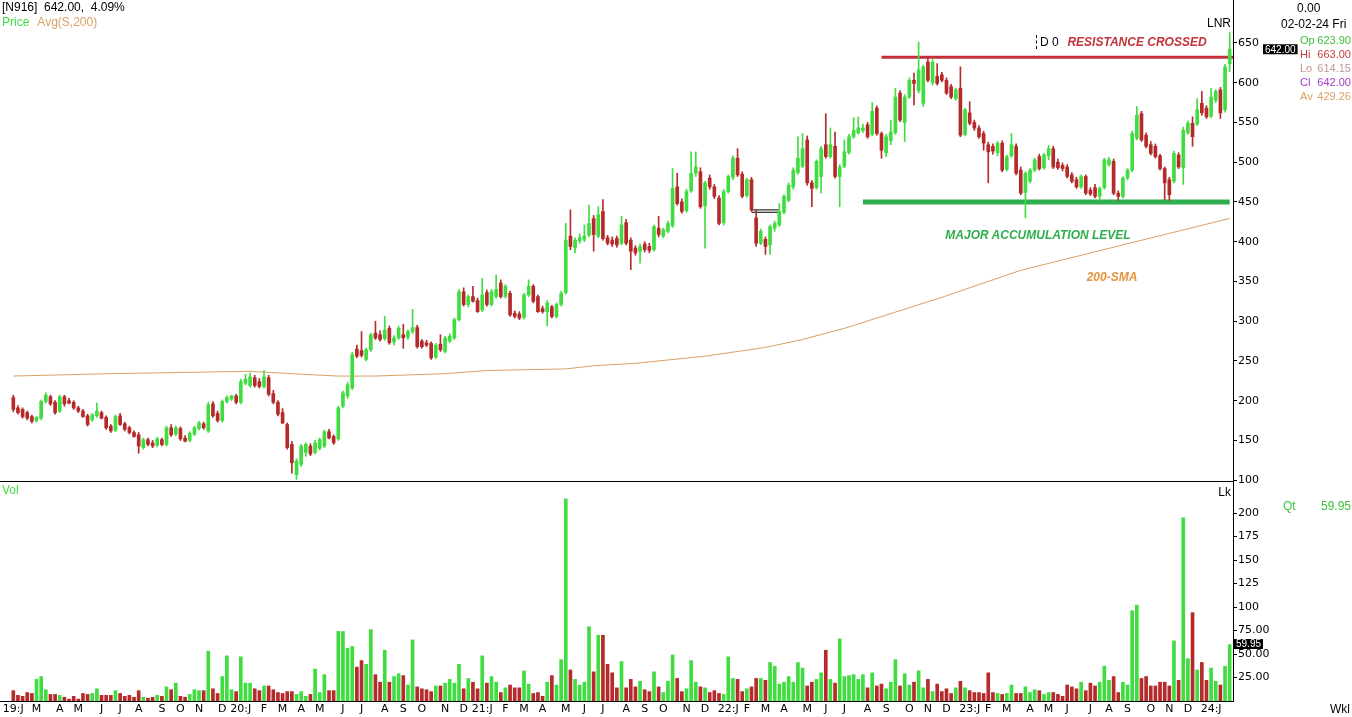  What do you see at coordinates (16, 22) in the screenshot?
I see `text: Price` at bounding box center [16, 22].